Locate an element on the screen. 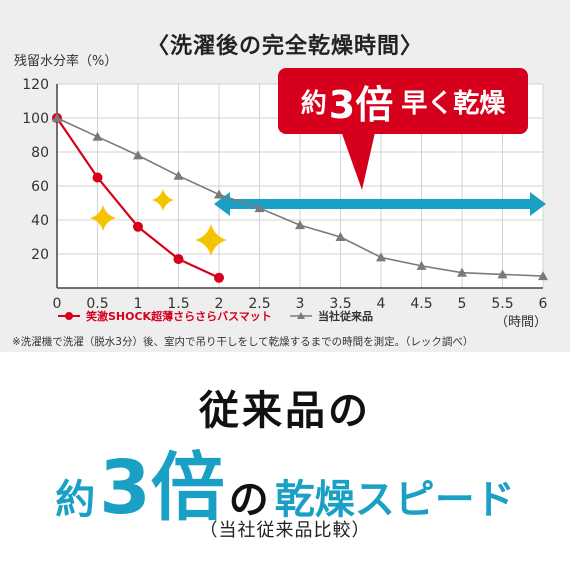 Image resolution: width=570 pixels, height=570 pixels. y-tick-label: 60 is located at coordinates (40, 187).